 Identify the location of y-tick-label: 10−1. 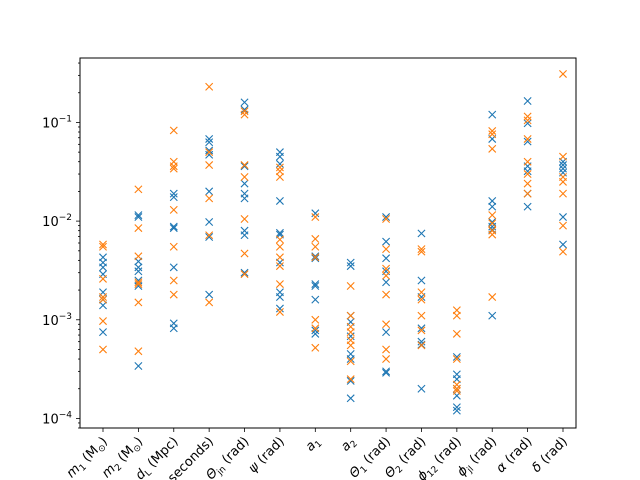
(57, 122).